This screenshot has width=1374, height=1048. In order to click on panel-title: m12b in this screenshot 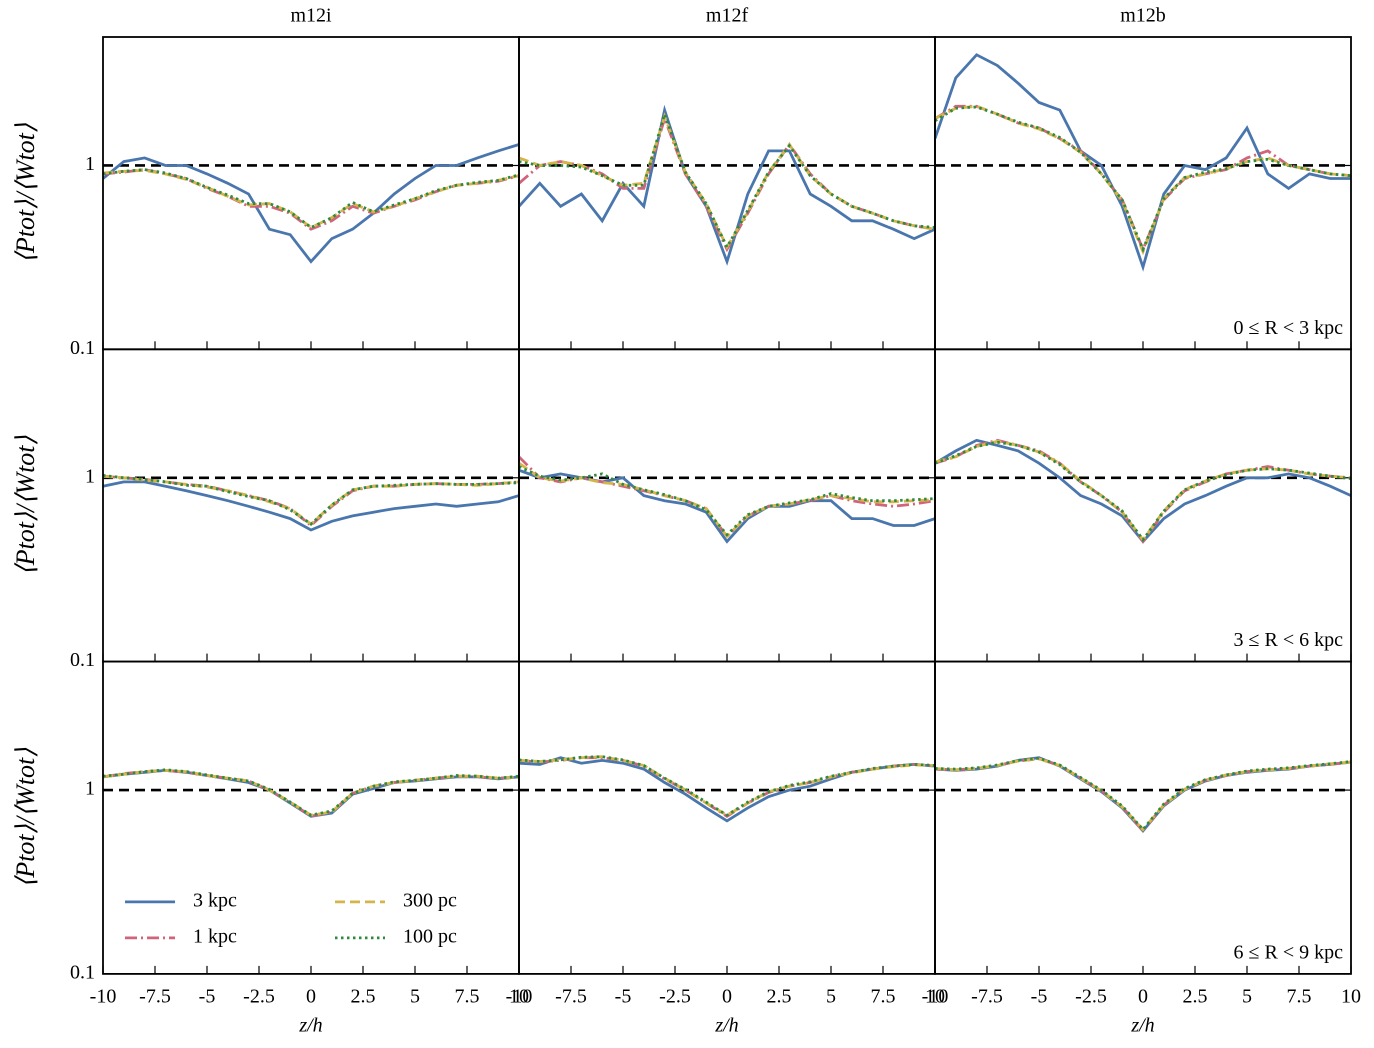, I will do `click(1143, 16)`.